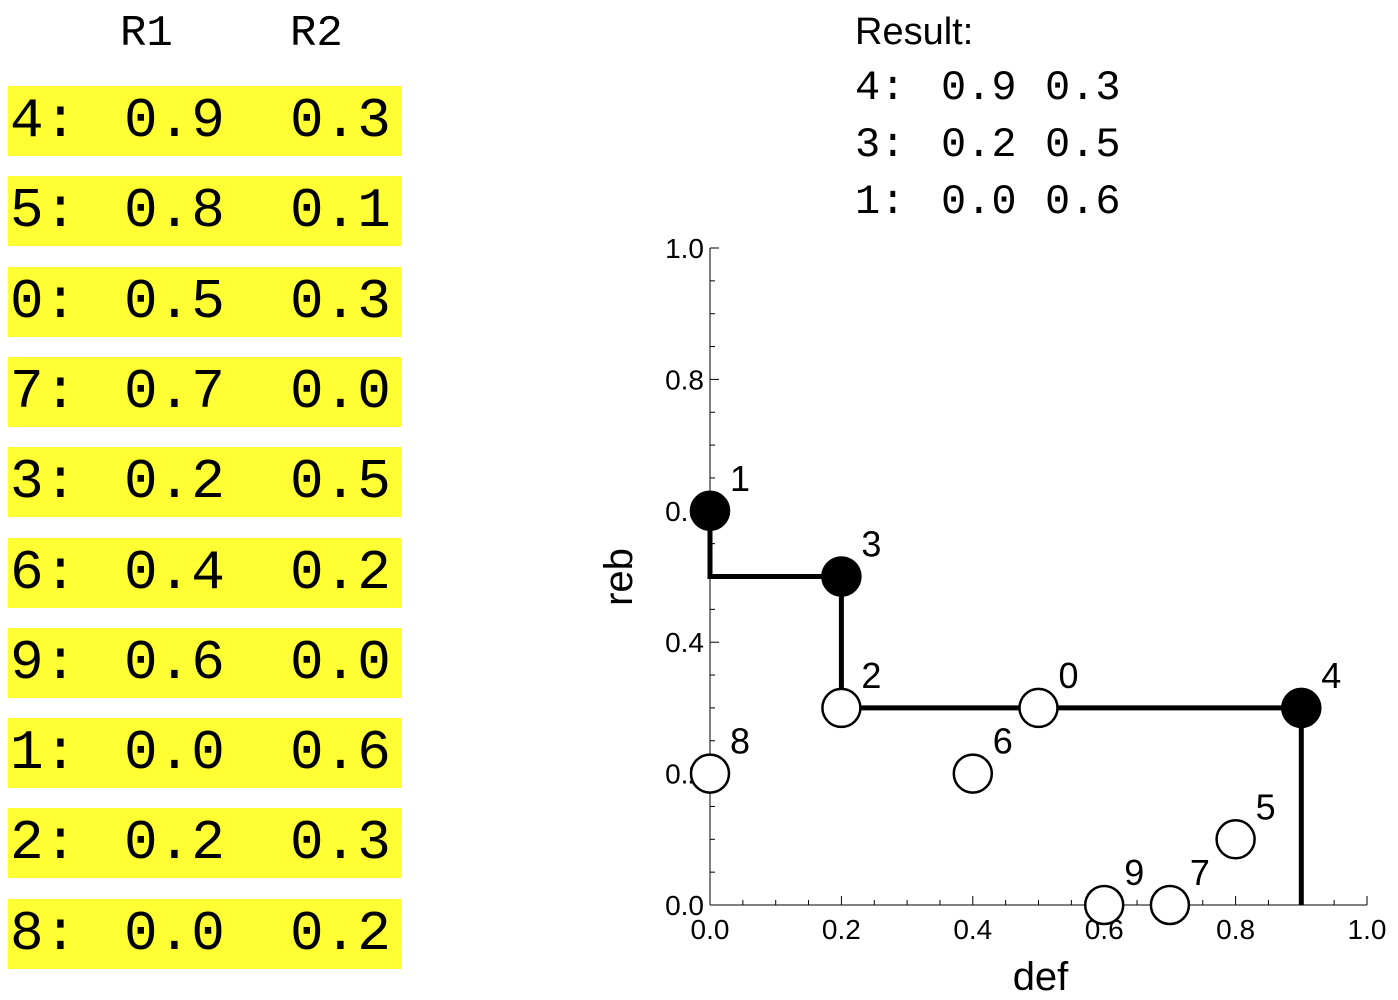 This screenshot has height=1000, width=1398. What do you see at coordinates (44, 843) in the screenshot?
I see `row-id: 2:` at bounding box center [44, 843].